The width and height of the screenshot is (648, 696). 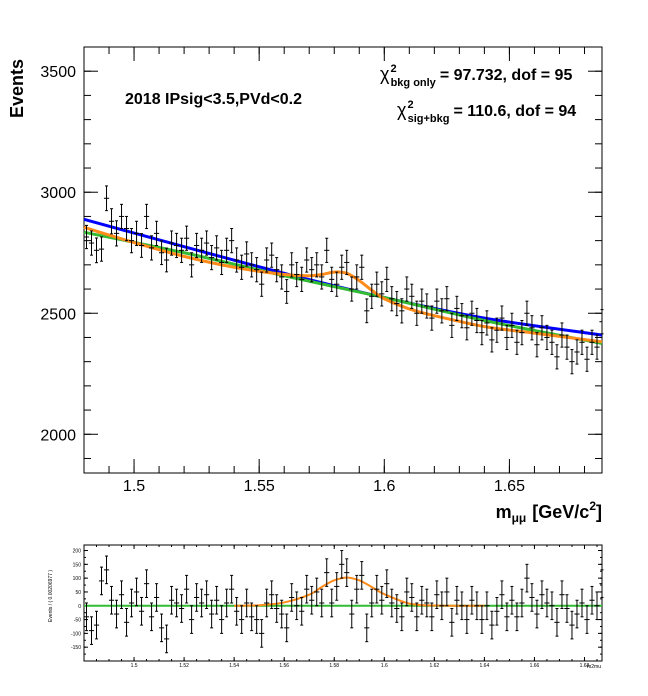 What do you see at coordinates (514, 111) in the screenshot?
I see `chi2-sig-value: = 110.6, dof = 94` at bounding box center [514, 111].